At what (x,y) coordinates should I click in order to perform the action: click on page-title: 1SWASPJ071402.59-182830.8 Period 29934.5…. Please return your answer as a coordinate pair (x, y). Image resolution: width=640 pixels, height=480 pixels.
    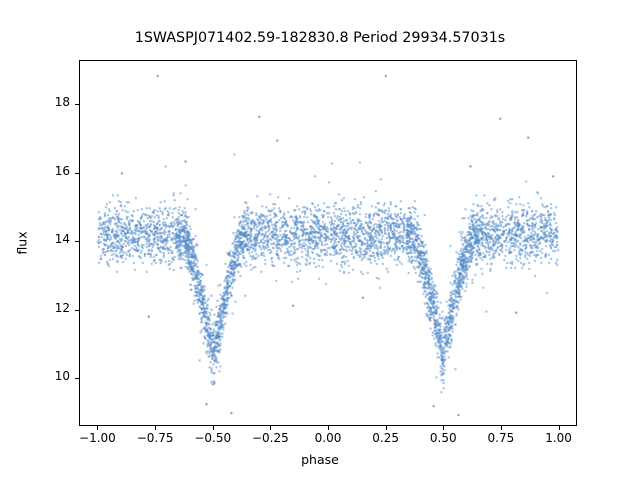
    Looking at the image, I should click on (320, 38).